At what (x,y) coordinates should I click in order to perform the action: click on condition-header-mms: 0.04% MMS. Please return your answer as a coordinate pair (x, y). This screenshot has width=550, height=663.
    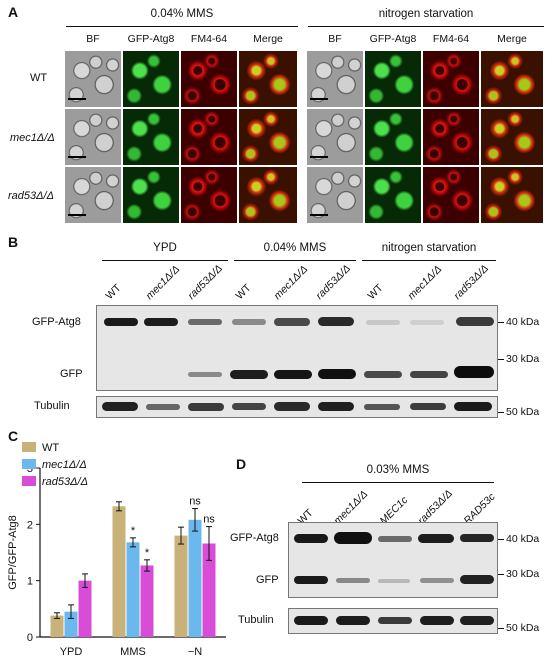
    Looking at the image, I should click on (182, 14).